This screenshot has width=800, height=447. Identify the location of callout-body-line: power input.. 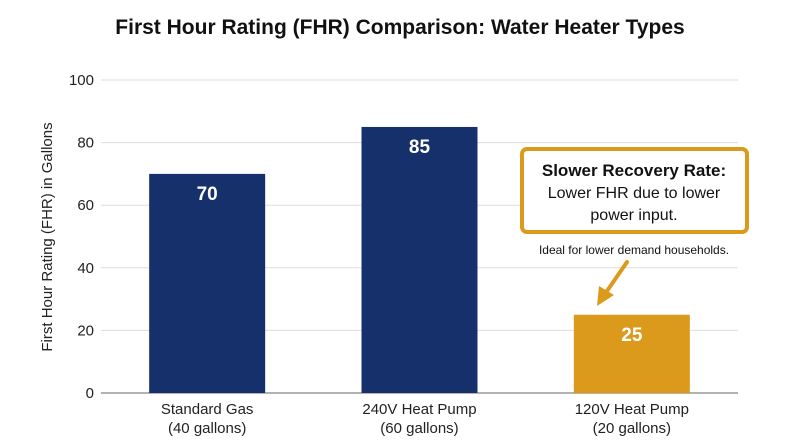
(633, 215).